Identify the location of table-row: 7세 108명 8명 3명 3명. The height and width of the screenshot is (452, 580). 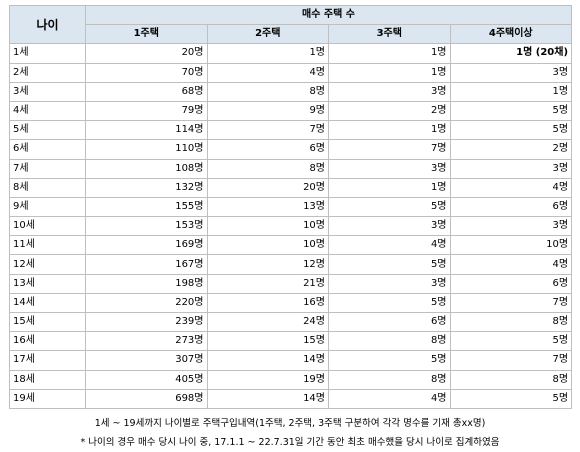
(291, 168).